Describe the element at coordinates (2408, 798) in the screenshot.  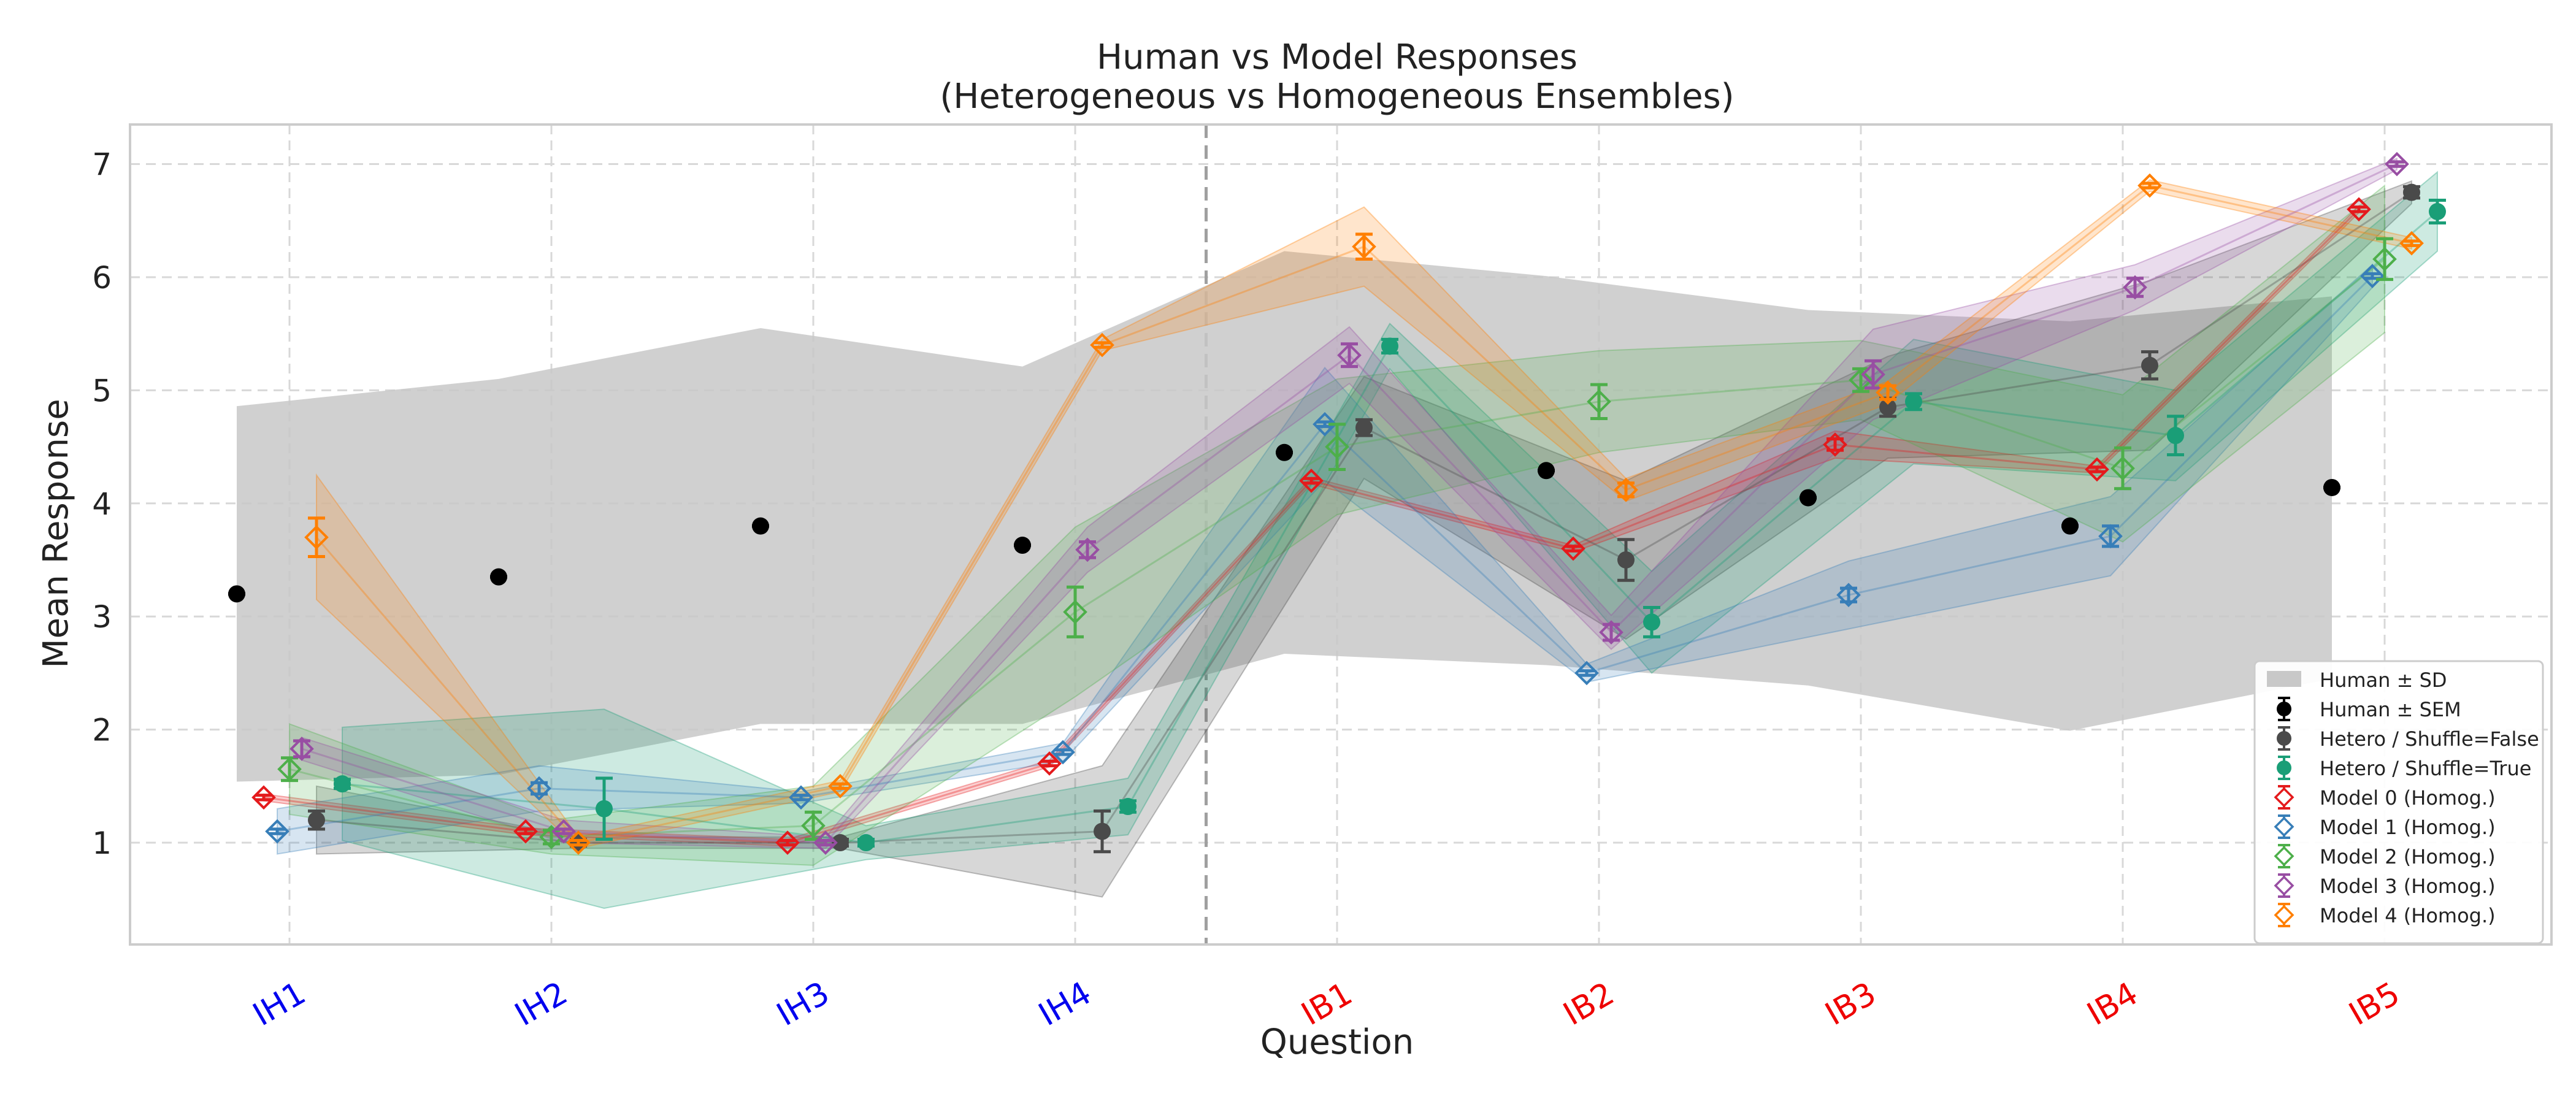
I see `legend-label: Model 0 (Homog.)` at that location.